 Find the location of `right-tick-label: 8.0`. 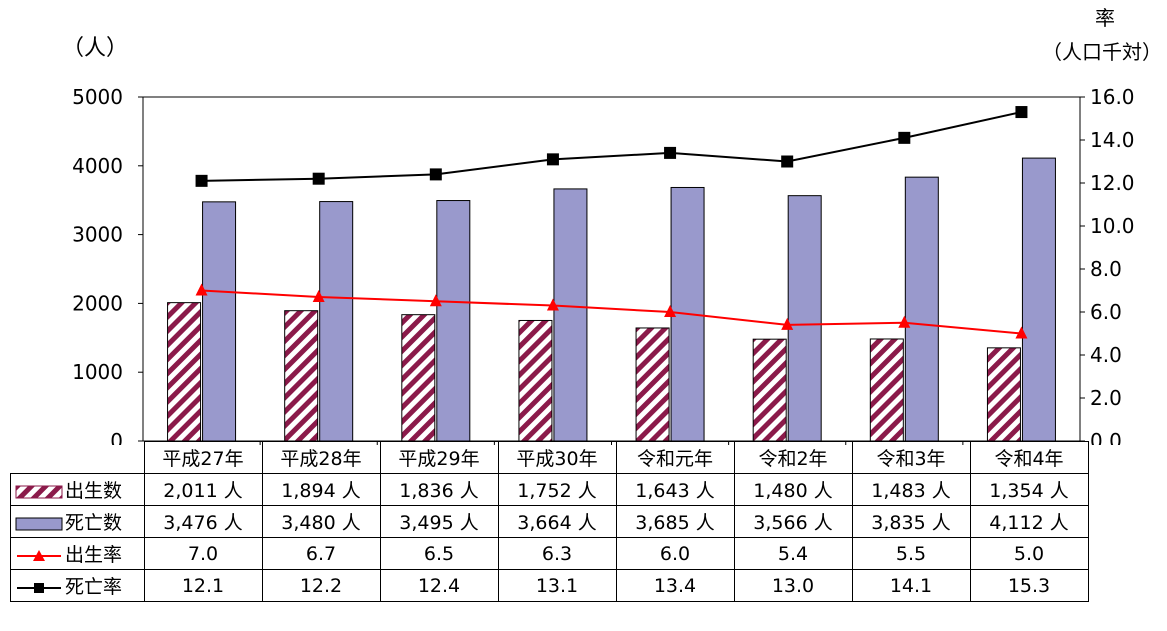

right-tick-label: 8.0 is located at coordinates (1106, 269).